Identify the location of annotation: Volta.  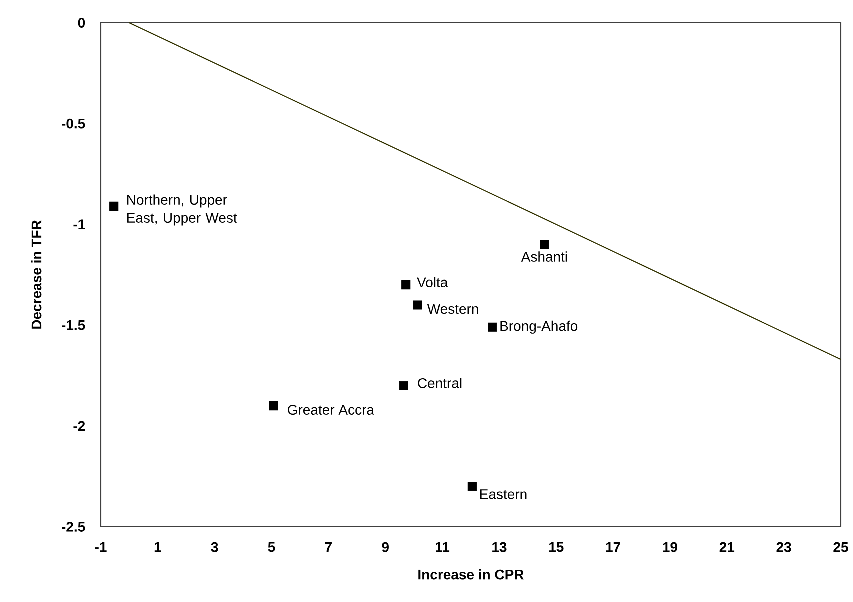
(432, 282).